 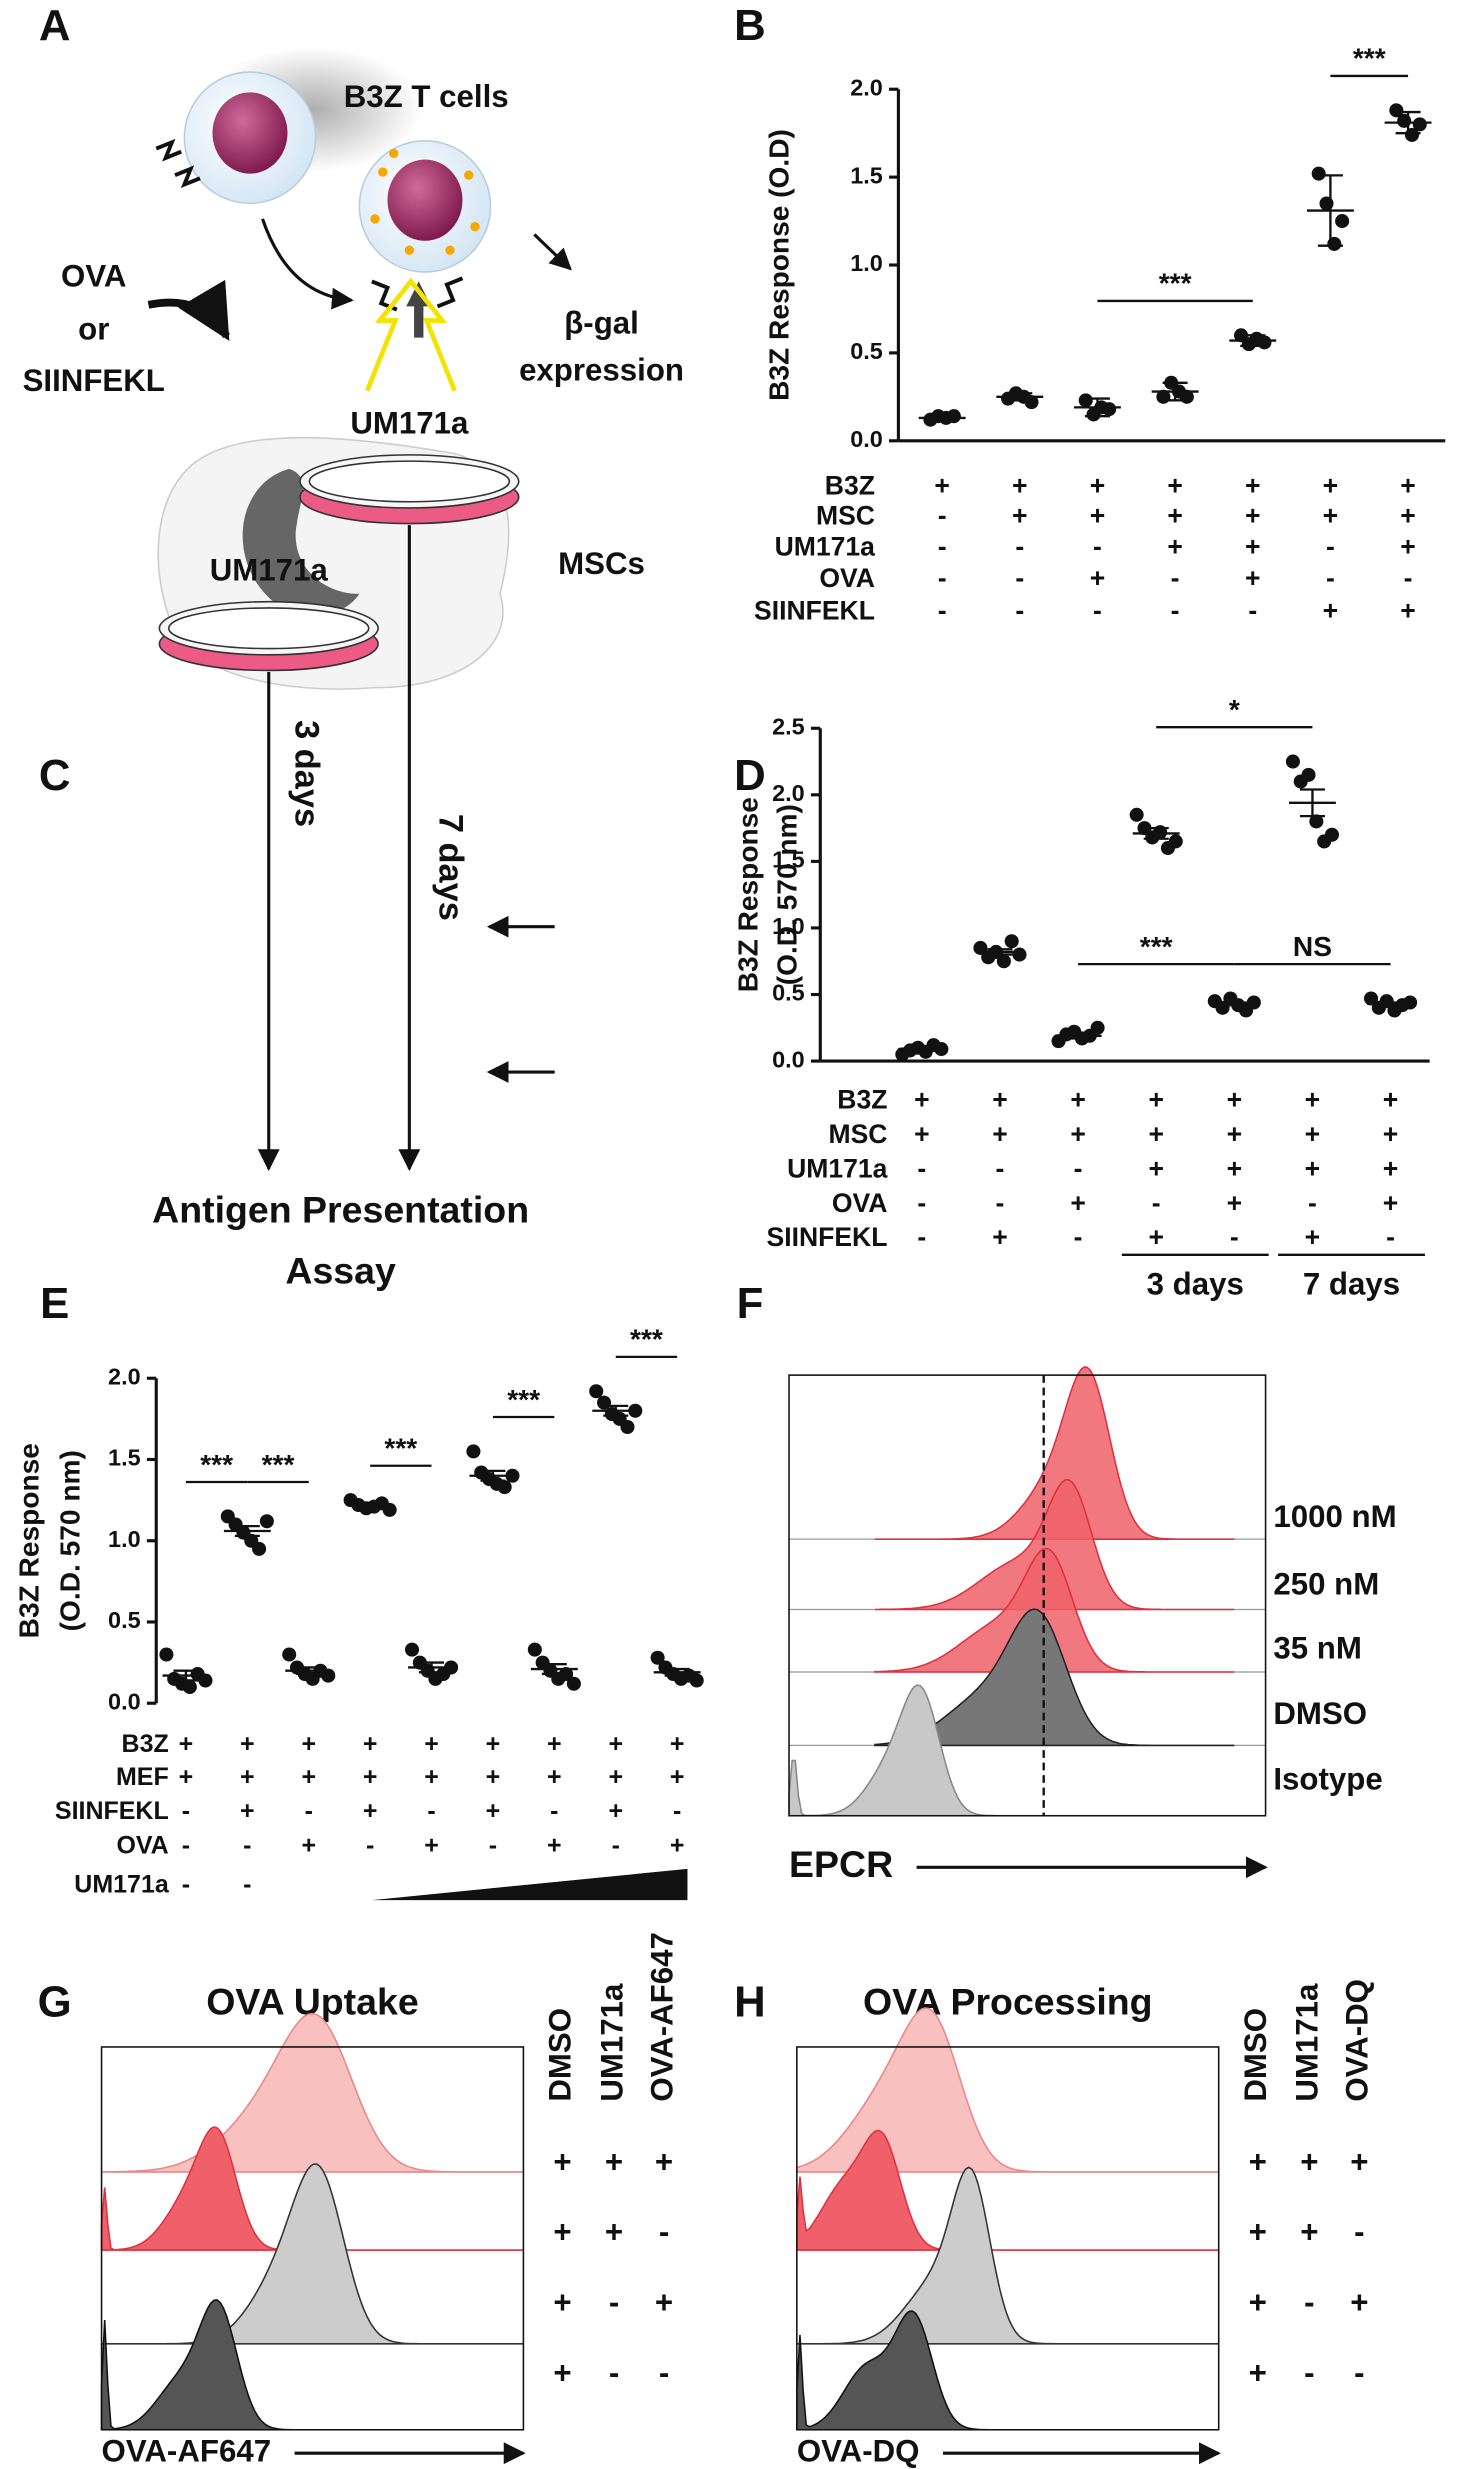 What do you see at coordinates (750, 775) in the screenshot?
I see `panel-label: D` at bounding box center [750, 775].